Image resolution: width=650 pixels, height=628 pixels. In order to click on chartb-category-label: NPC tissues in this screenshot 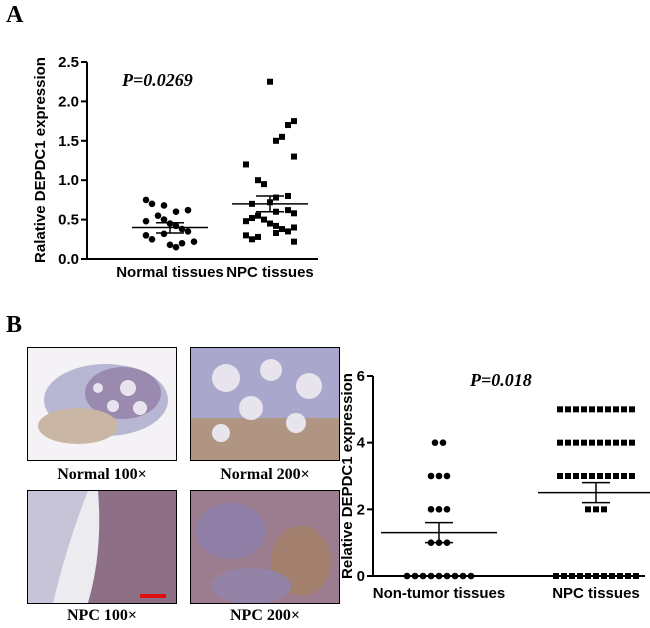, I will do `click(596, 593)`.